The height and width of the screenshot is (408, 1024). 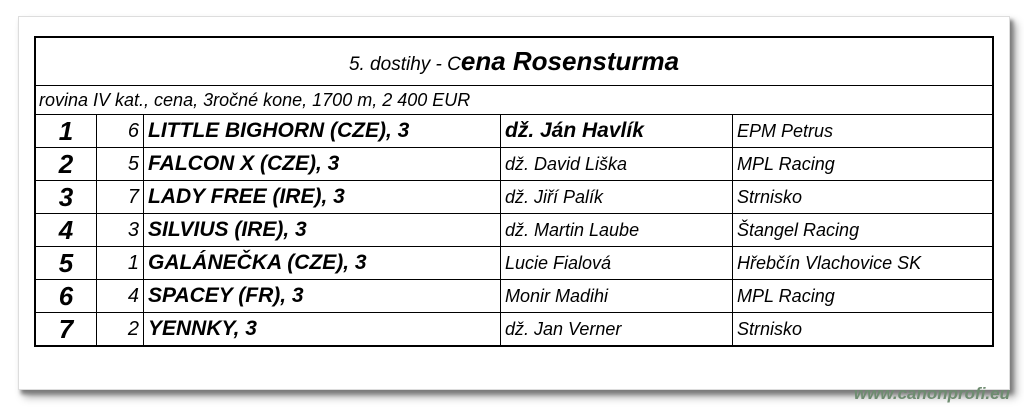 I want to click on owner-cell: EPM Petrus, so click(x=863, y=131).